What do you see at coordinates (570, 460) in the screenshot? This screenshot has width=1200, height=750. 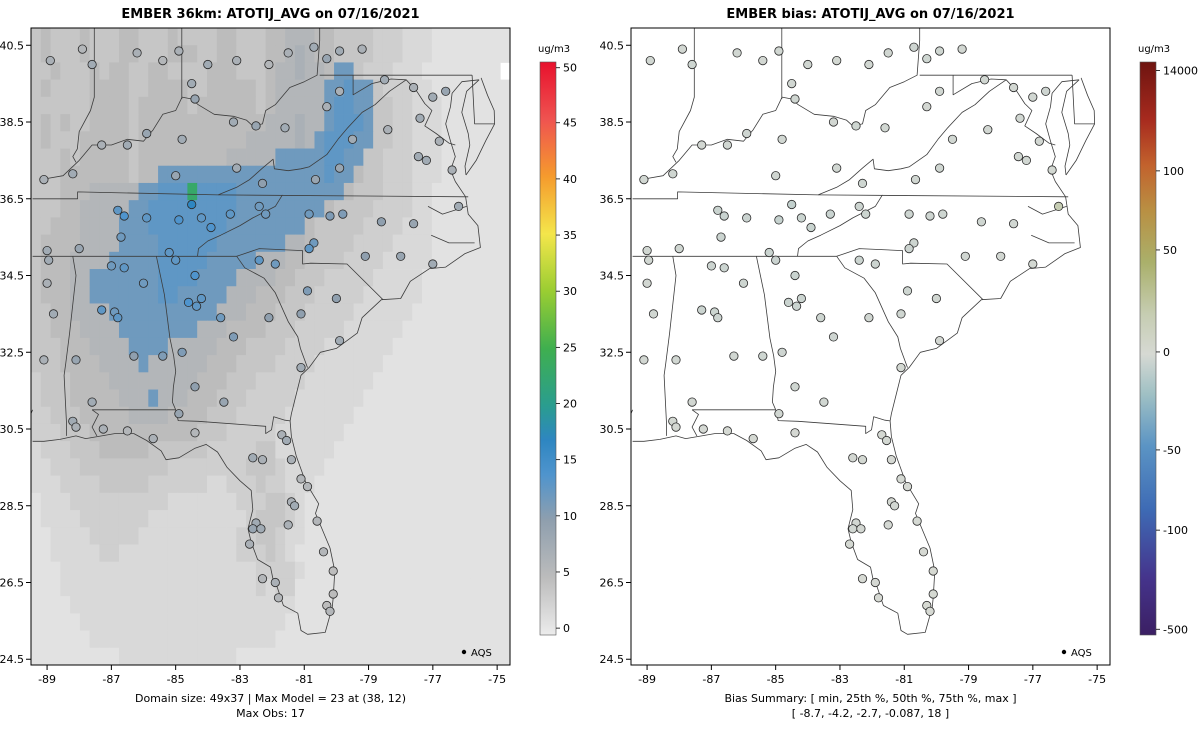 I see `svg-text: 15` at bounding box center [570, 460].